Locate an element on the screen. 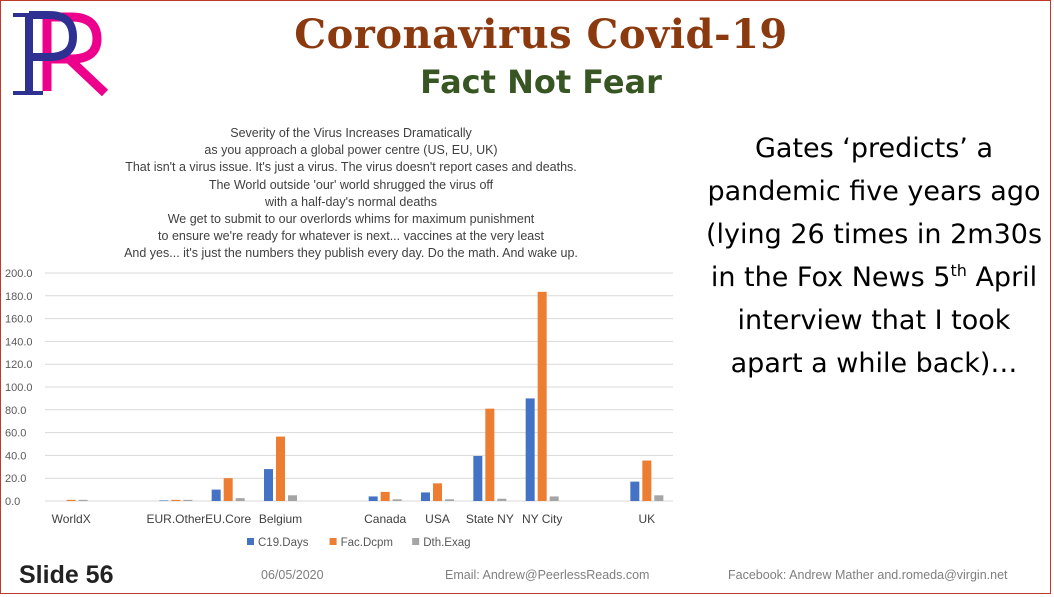 The height and width of the screenshot is (597, 1054). x-tick-label: WorldX is located at coordinates (71, 519).